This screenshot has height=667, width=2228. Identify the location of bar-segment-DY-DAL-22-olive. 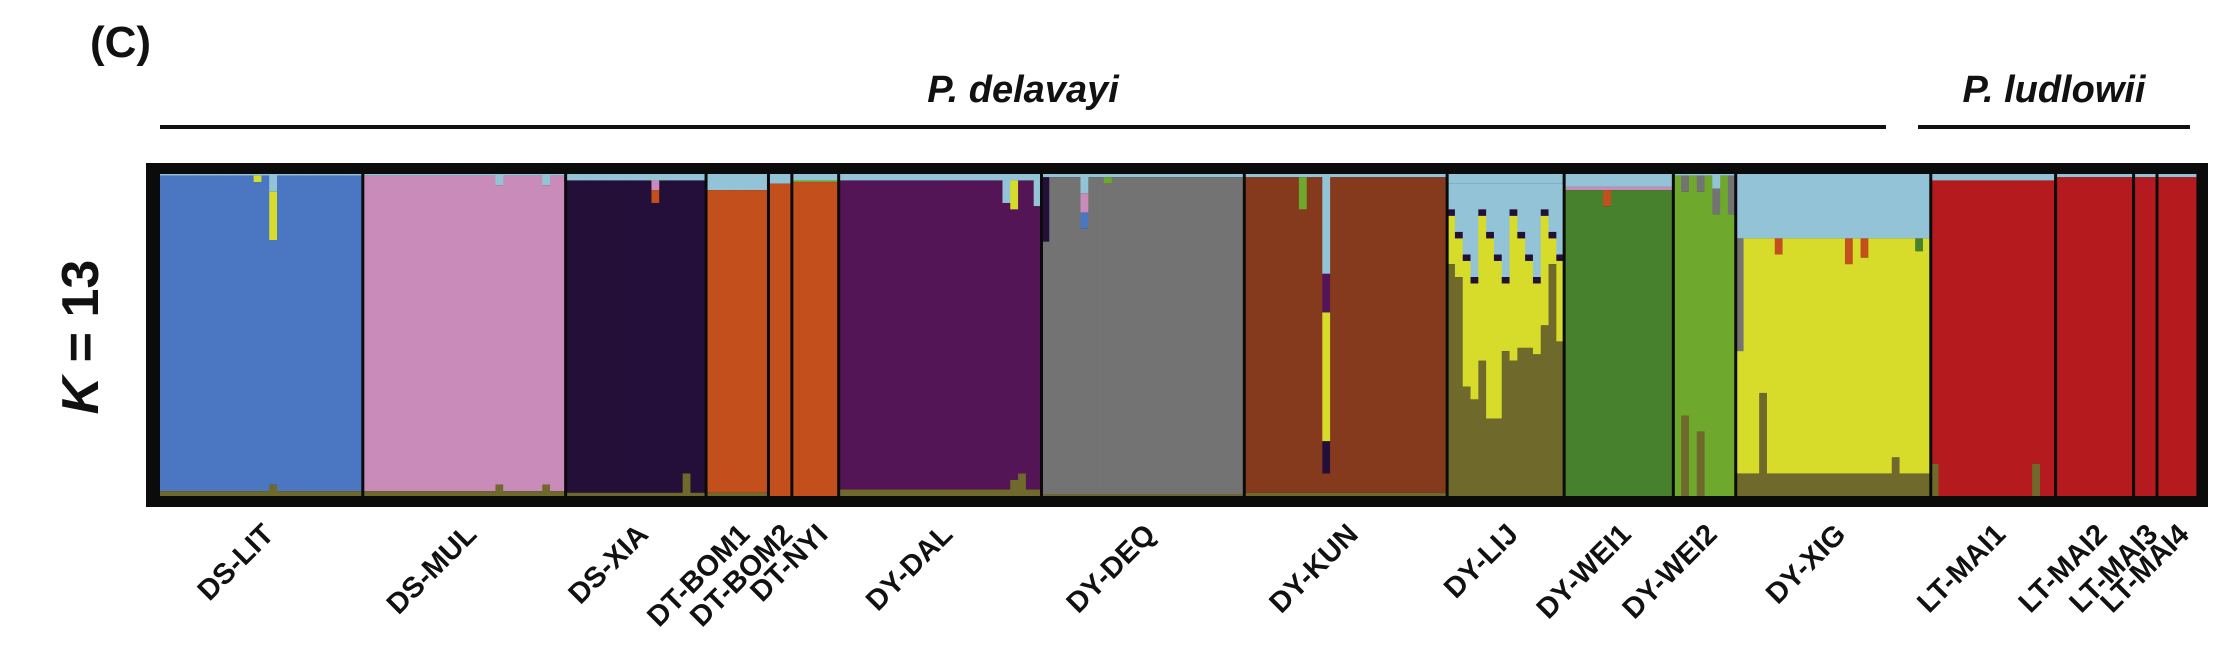
(1014, 487).